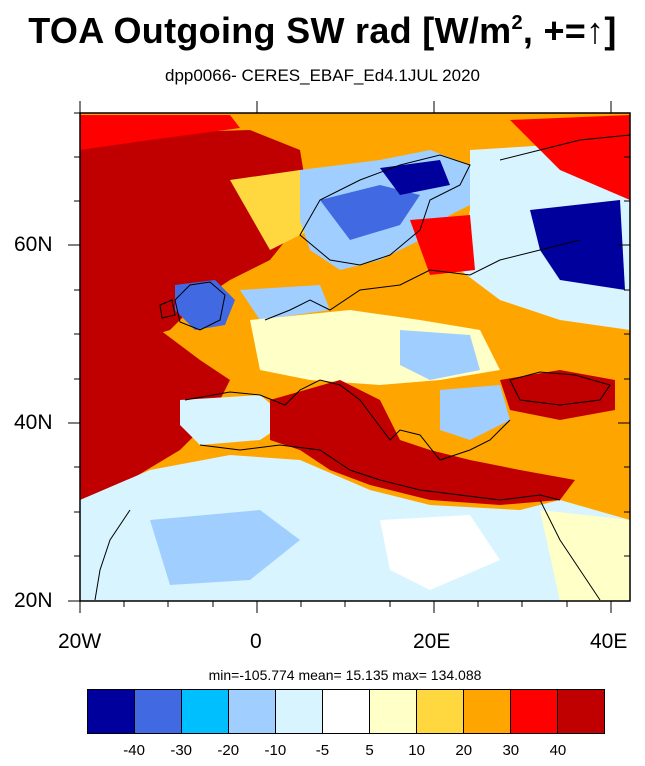 This screenshot has height=766, width=645. Describe the element at coordinates (33, 600) in the screenshot. I see `lat-label-20n: 20N` at that location.